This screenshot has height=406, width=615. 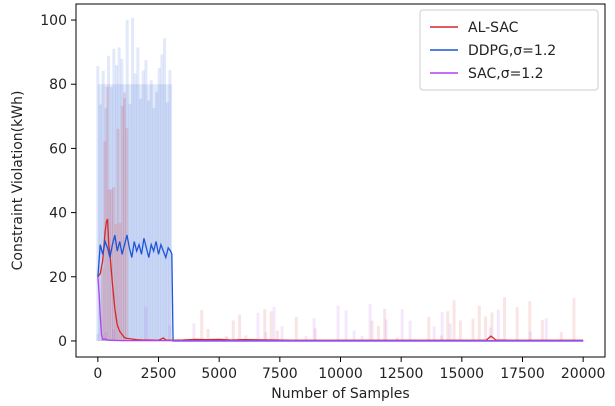 I want to click on x-tick-label: 7500, so click(x=280, y=374).